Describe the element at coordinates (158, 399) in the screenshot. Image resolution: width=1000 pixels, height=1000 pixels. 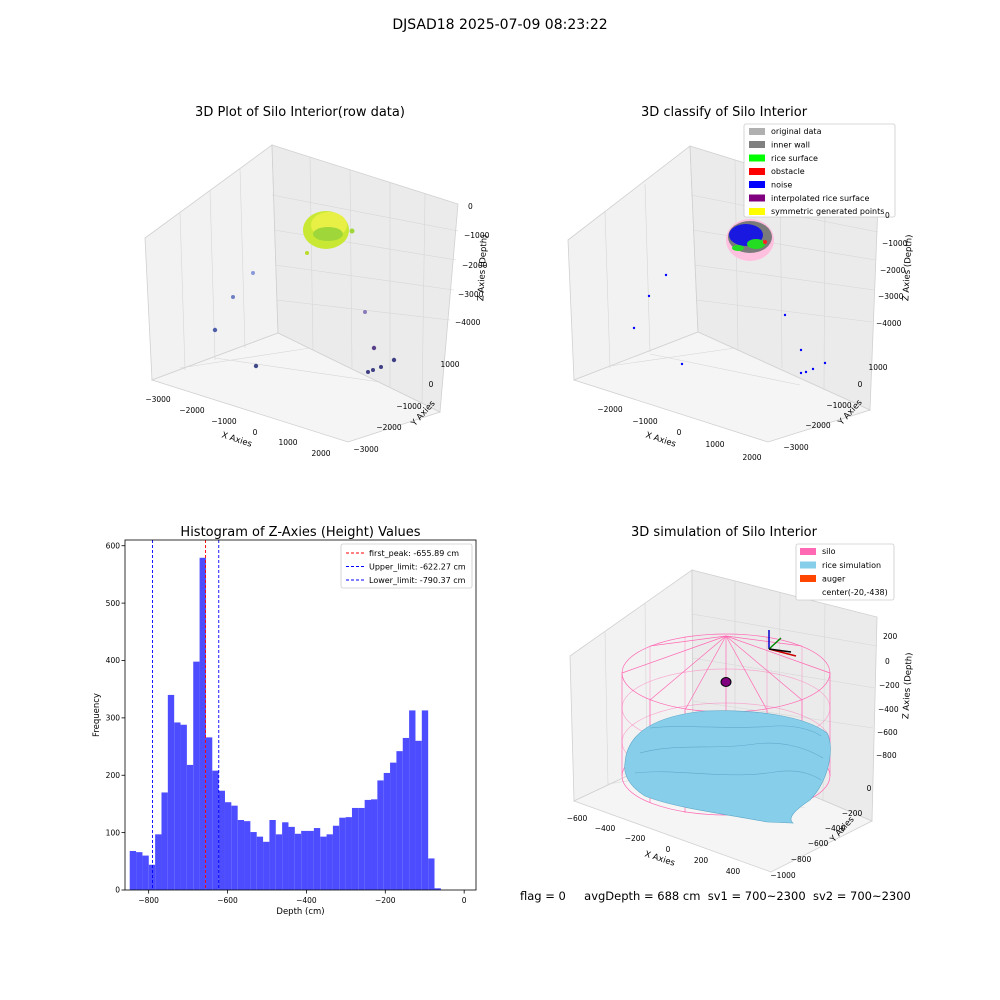
I see `panel1-xtick: −3000` at that location.